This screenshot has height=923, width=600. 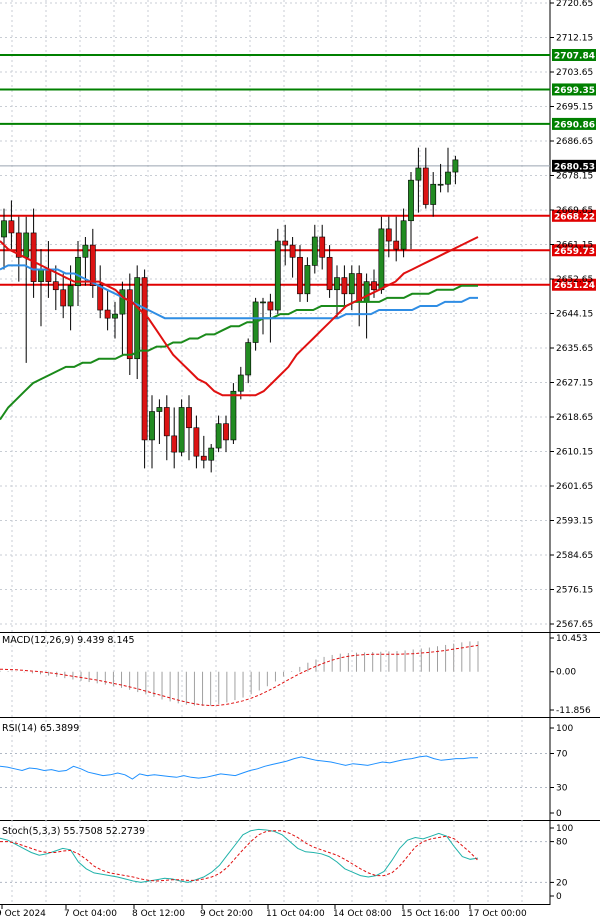 What do you see at coordinates (362, 914) in the screenshot?
I see `time-tick-label: 14 Oct 08:00` at bounding box center [362, 914].